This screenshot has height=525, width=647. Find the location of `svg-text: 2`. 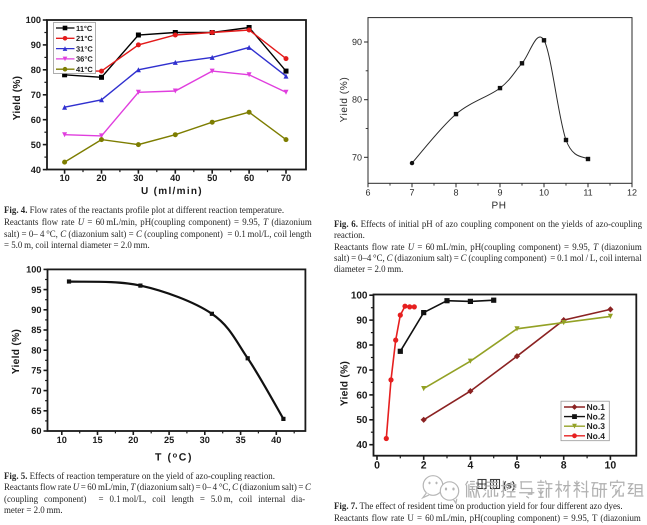

svg-text: 2 is located at coordinates (424, 466).